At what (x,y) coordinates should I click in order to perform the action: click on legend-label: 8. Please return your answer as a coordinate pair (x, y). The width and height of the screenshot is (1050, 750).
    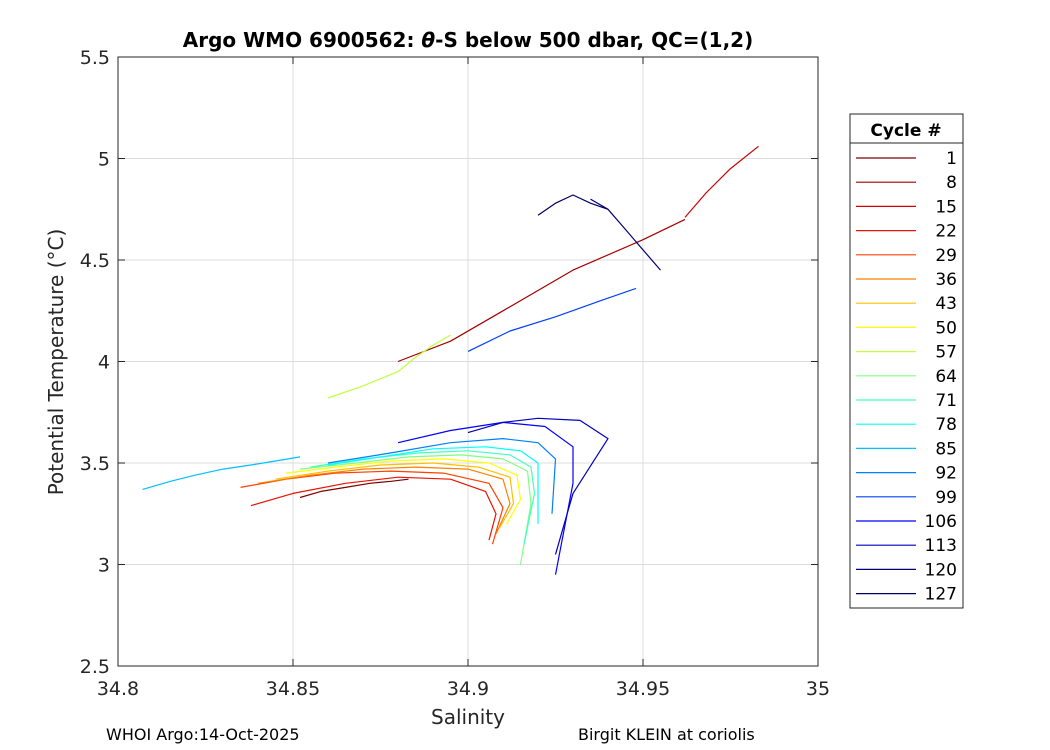
    Looking at the image, I should click on (951, 183).